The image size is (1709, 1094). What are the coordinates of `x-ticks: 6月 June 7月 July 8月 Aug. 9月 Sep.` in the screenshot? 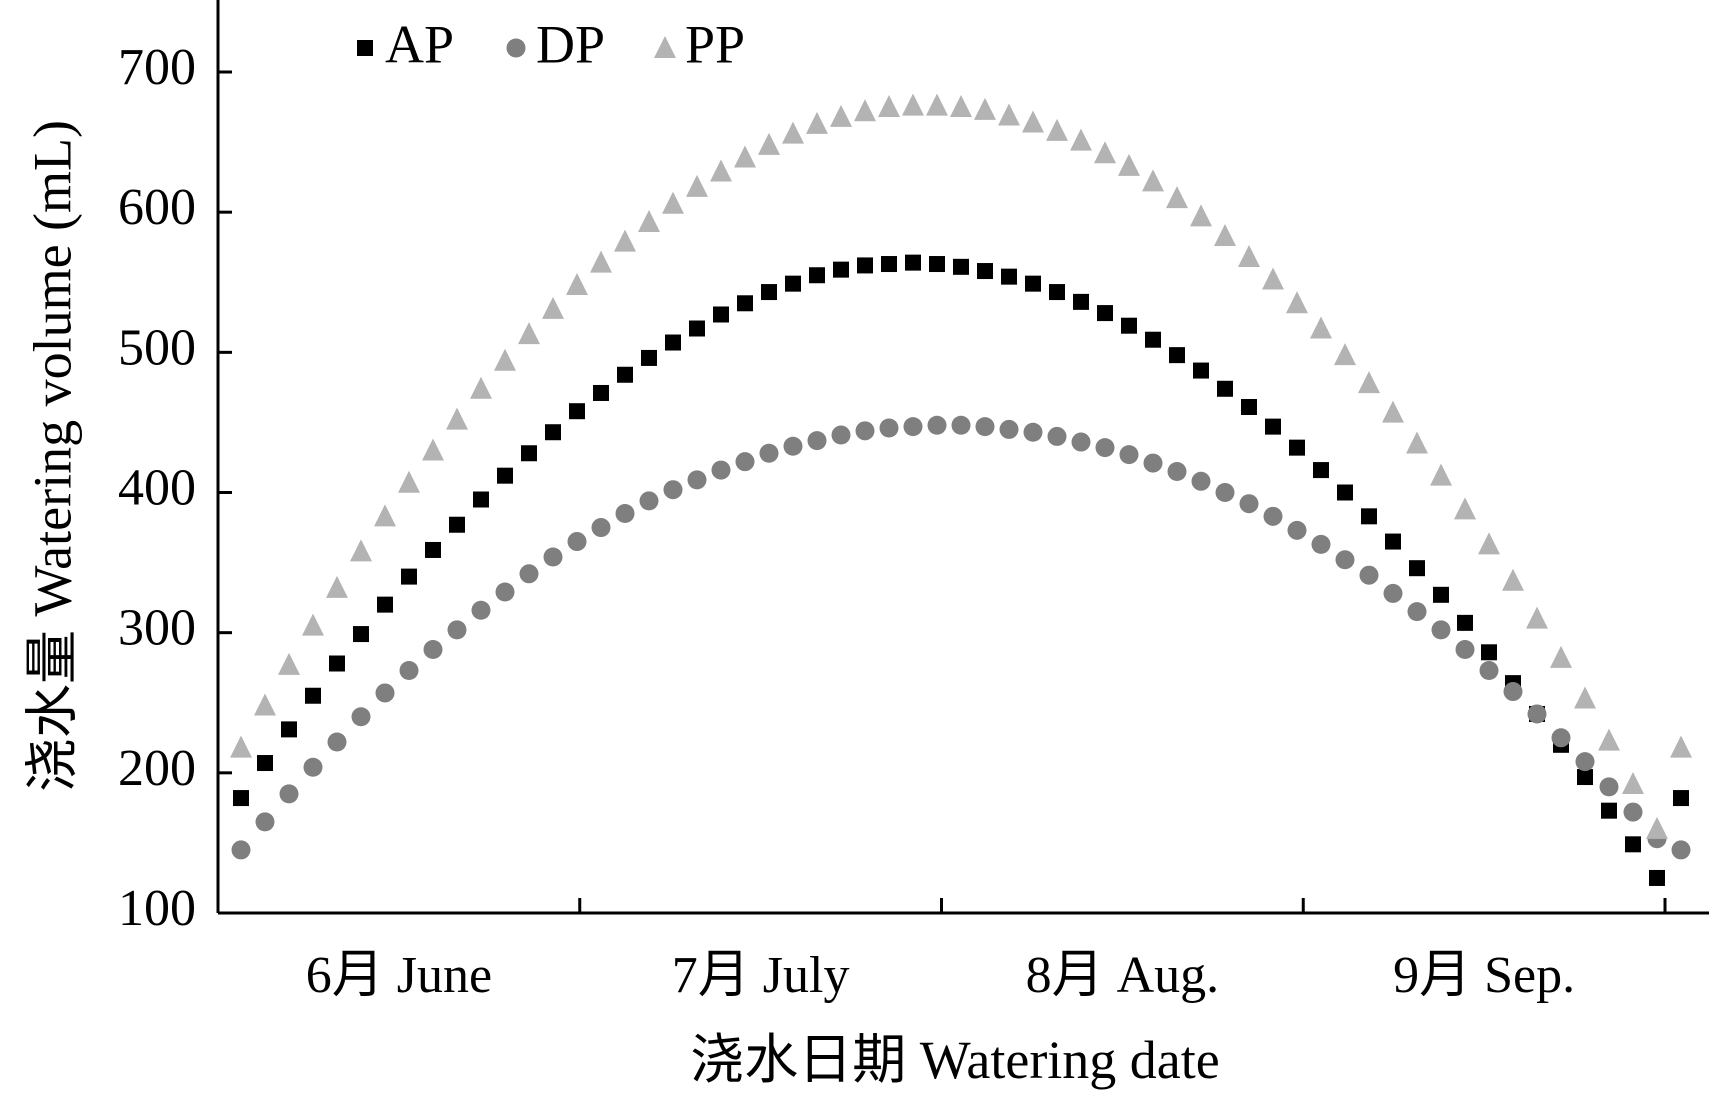 It's located at (986, 951).